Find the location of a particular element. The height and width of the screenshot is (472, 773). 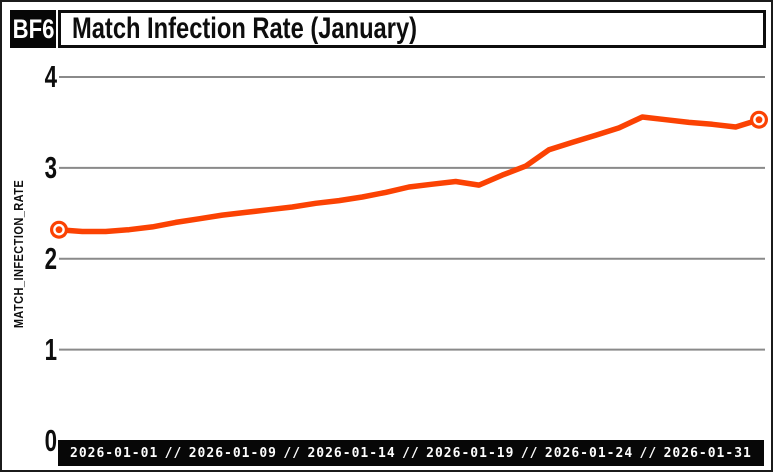

x-tick-label: 2026-01-09 is located at coordinates (232, 453).